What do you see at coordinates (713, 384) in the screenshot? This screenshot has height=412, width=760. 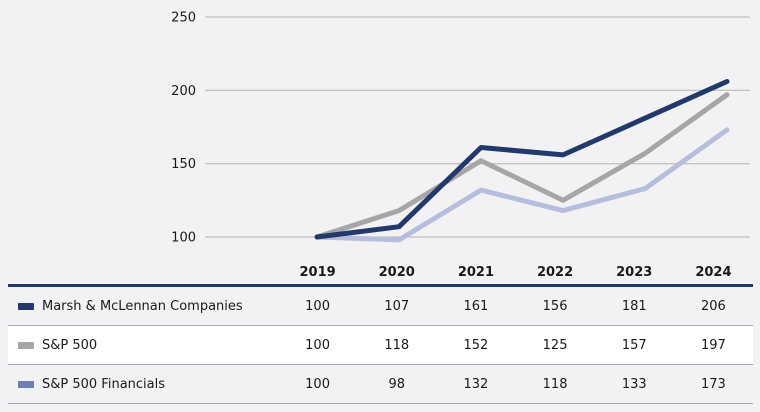 I see `value-cell: 173` at bounding box center [713, 384].